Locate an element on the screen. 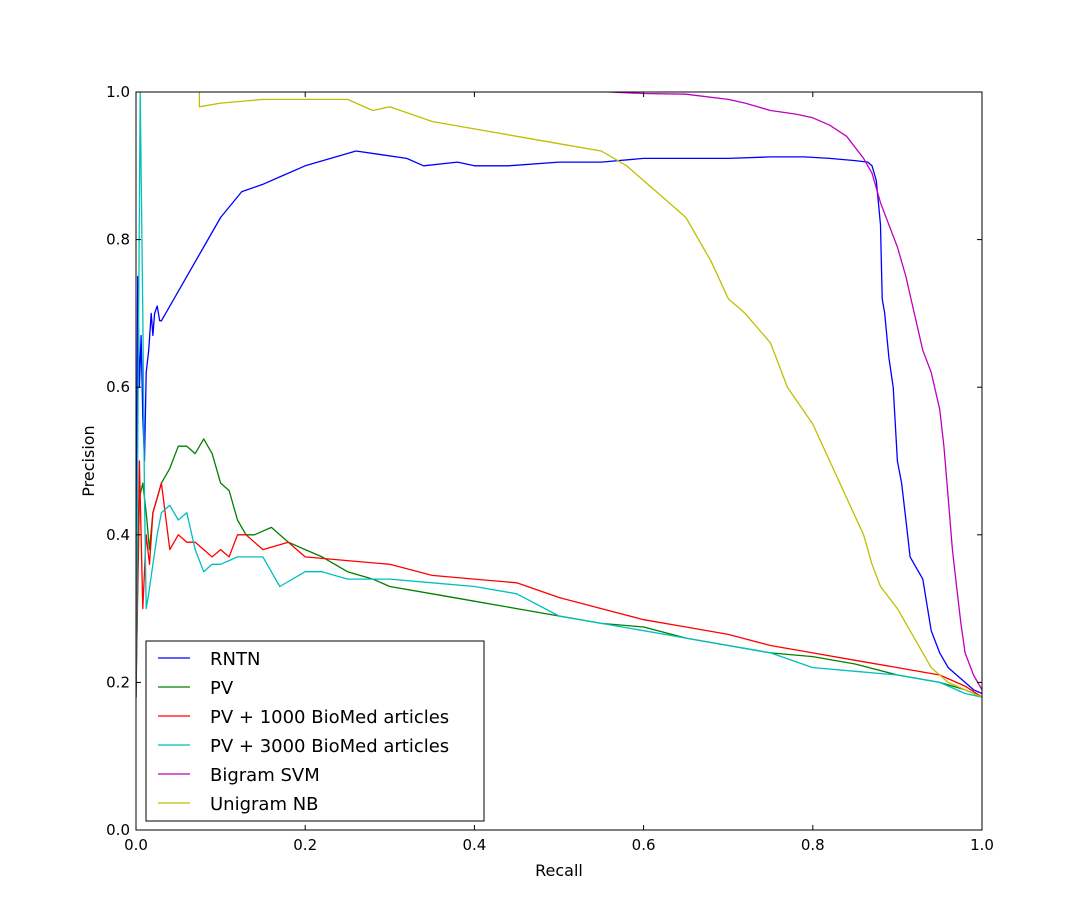 This screenshot has width=1090, height=923. x-tick-label: 0.2 is located at coordinates (305, 845).